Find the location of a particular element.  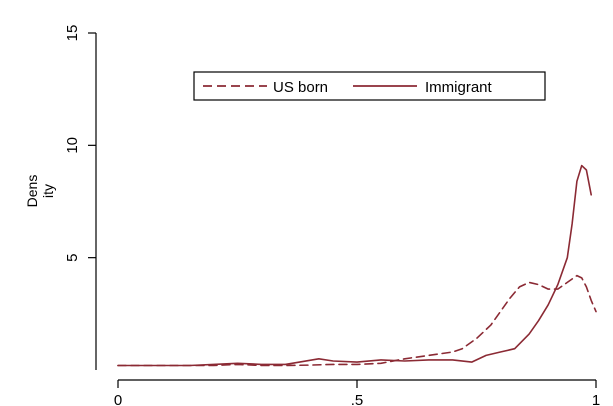

y-tick-label-0: 5 is located at coordinates (72, 257).